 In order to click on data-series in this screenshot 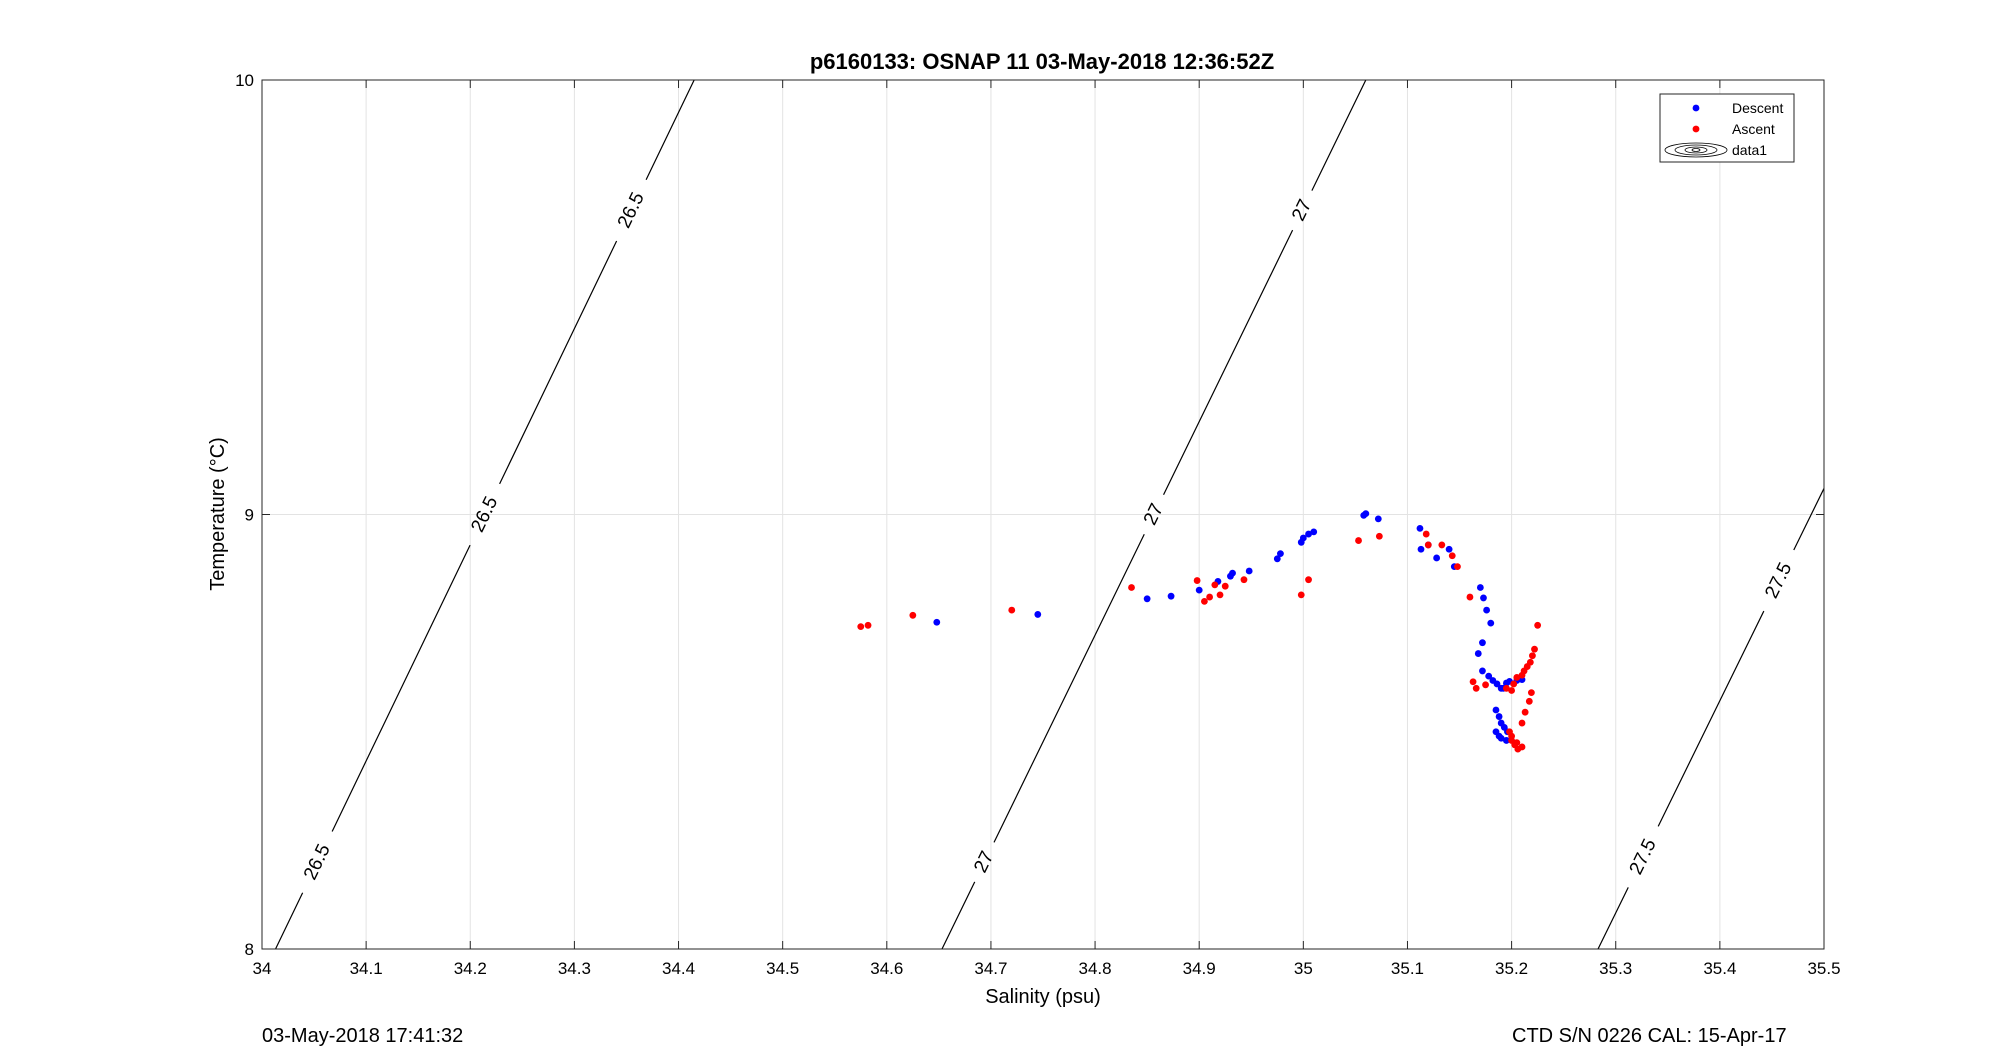, I will do `click(1199, 631)`.